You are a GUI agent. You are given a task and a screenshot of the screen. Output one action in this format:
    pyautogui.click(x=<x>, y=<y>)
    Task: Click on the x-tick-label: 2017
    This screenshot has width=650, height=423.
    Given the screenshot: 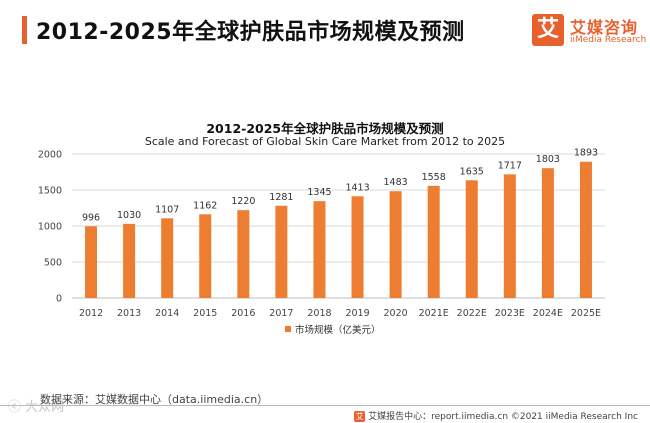 What is the action you would take?
    pyautogui.click(x=281, y=313)
    